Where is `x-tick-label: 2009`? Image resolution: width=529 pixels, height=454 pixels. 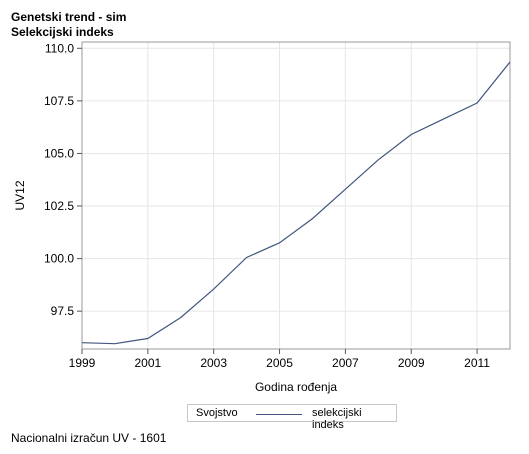
x-tick-label: 2009 is located at coordinates (411, 363).